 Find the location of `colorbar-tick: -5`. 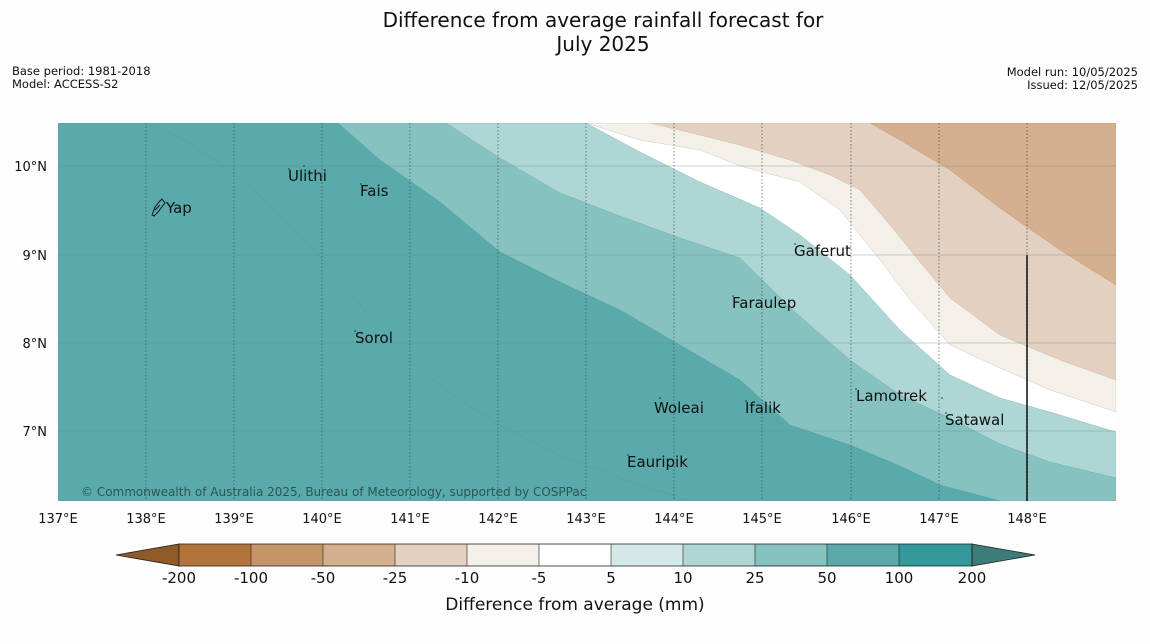

colorbar-tick: -5 is located at coordinates (539, 578).